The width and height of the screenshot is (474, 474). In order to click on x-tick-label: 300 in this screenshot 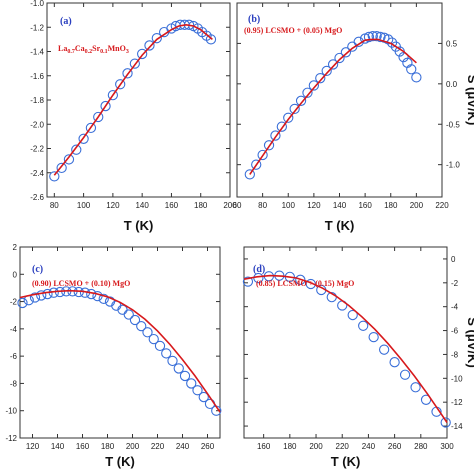, I will do `click(447, 446)`.